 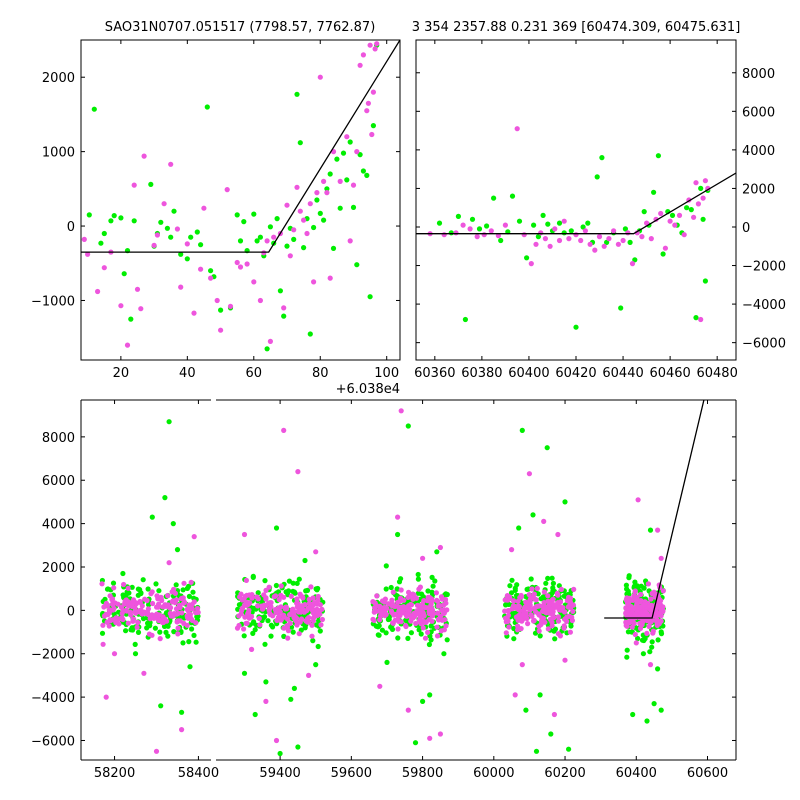 What do you see at coordinates (386, 373) in the screenshot?
I see `x-tick-label: 100` at bounding box center [386, 373].